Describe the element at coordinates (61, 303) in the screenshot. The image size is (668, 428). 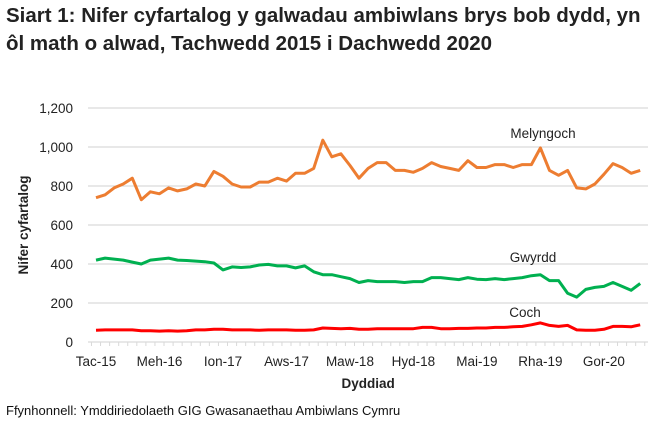
I see `y-tick-label: 200` at that location.